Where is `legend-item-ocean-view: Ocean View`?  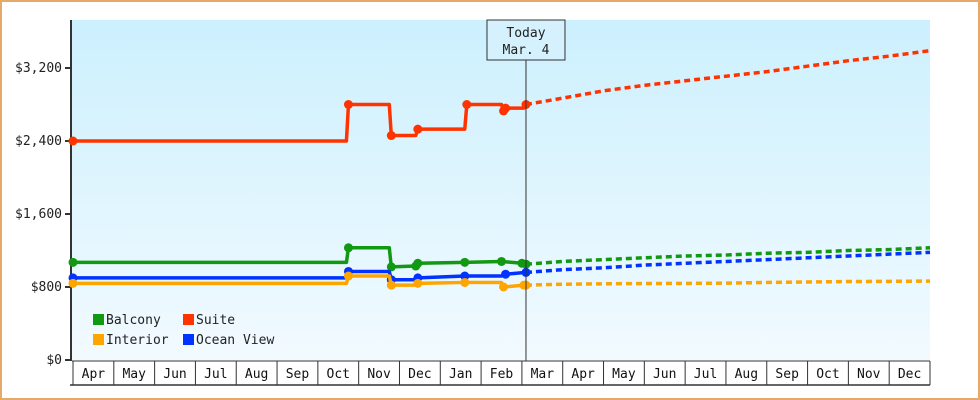 legend-item-ocean-view: Ocean View is located at coordinates (228, 340).